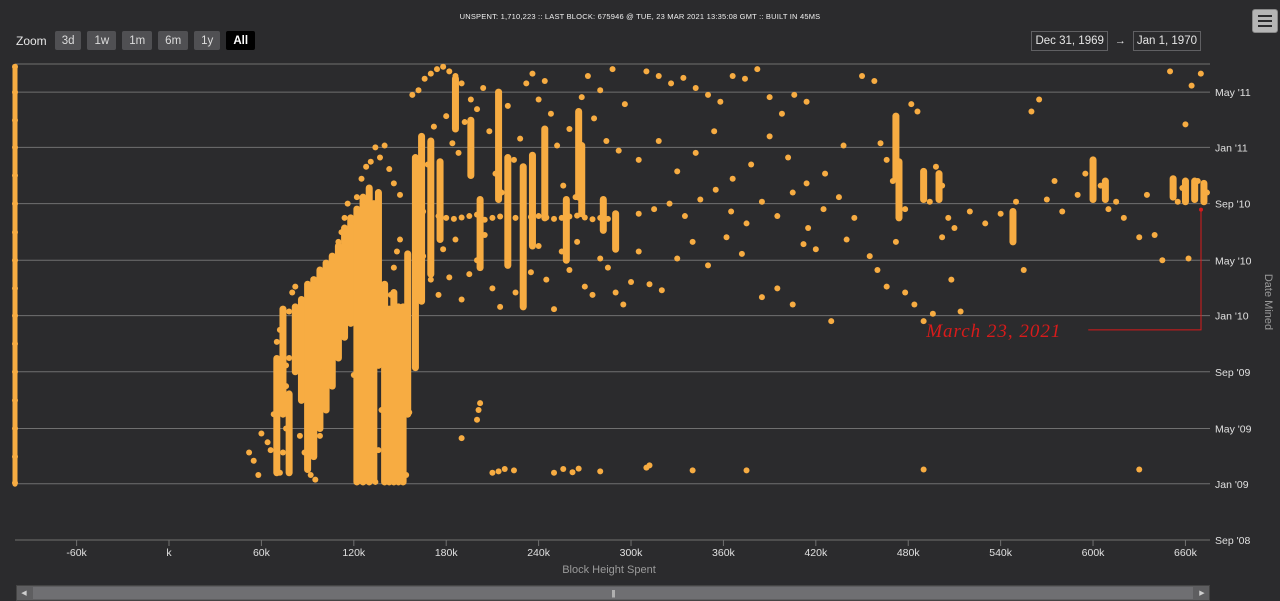  What do you see at coordinates (1166, 41) in the screenshot?
I see `range-to-input: Jan 1, 1970` at bounding box center [1166, 41].